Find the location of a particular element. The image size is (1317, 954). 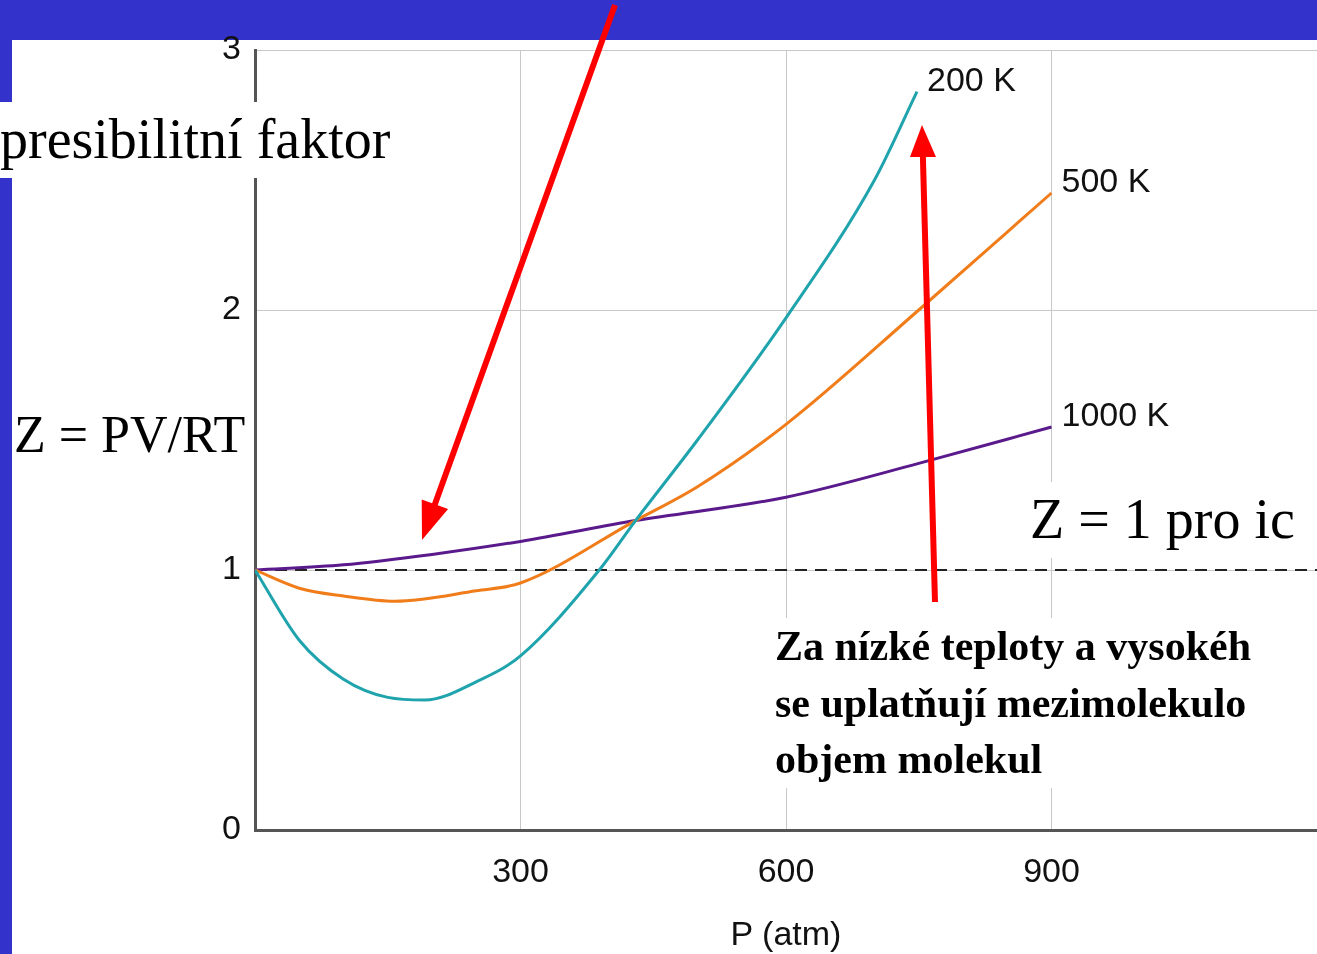

x-tick-label: 900 is located at coordinates (1051, 869).